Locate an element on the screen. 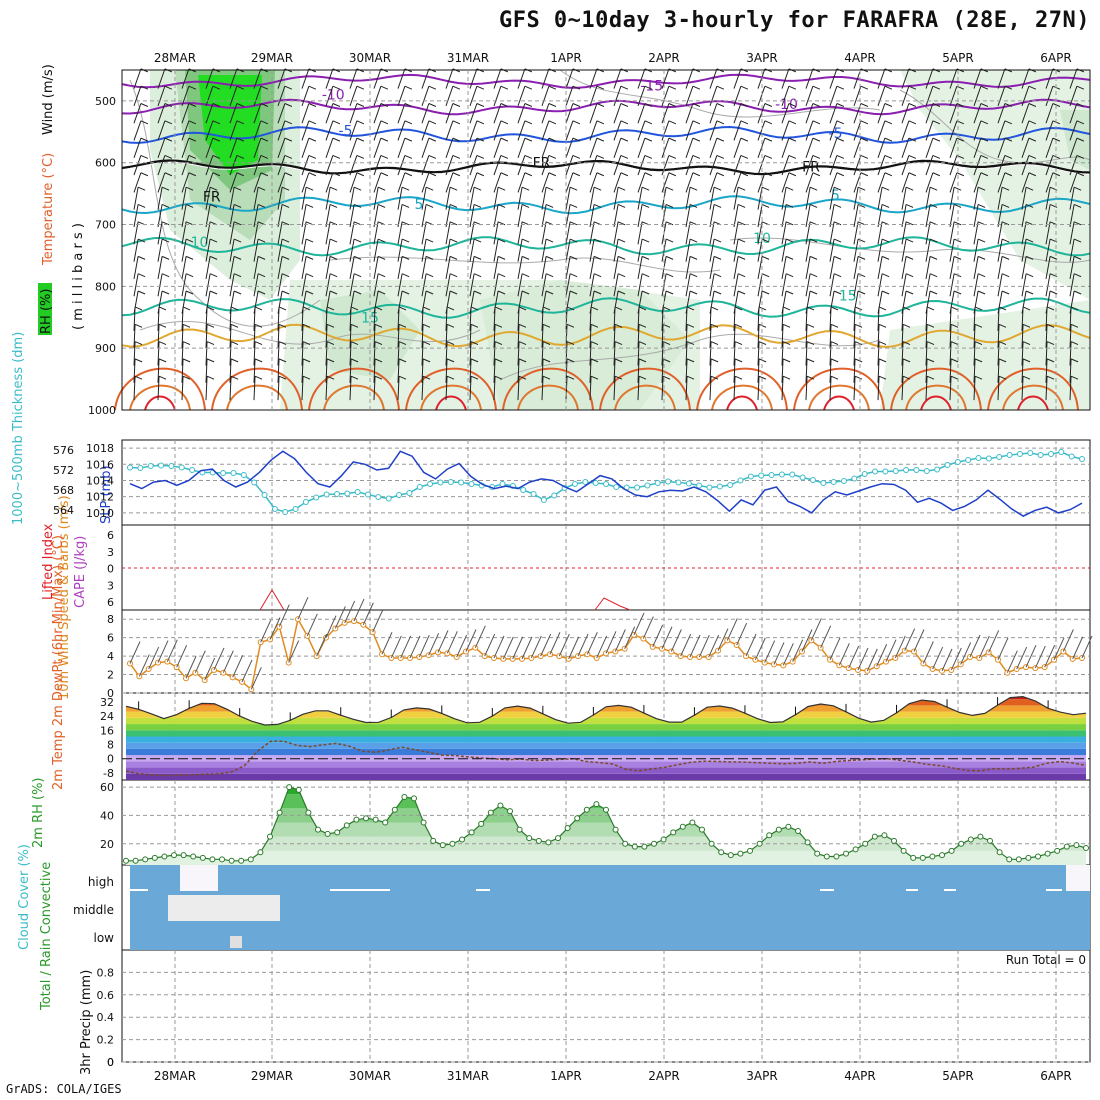 This screenshot has width=1100, height=1100. cloud-level-tick: high is located at coordinates (101, 882).